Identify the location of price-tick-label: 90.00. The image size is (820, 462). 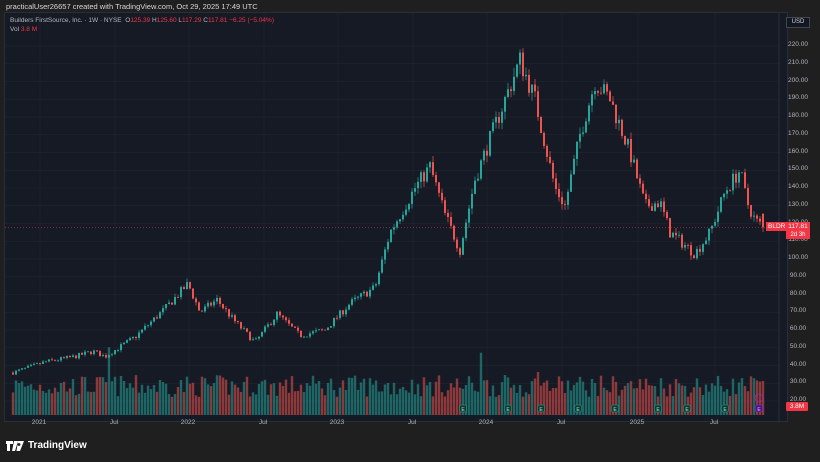
(798, 275).